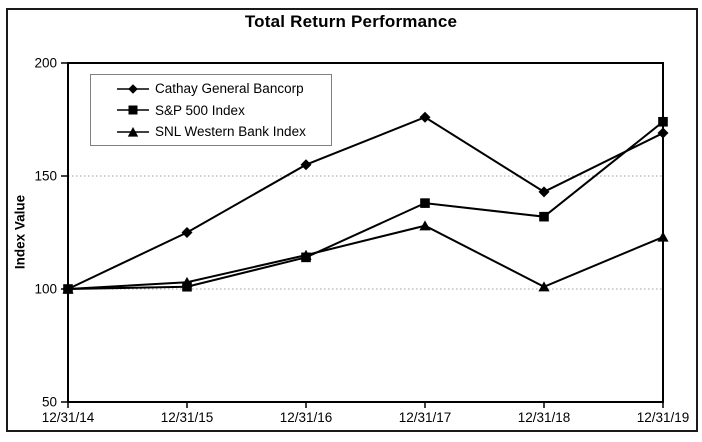  I want to click on square-marker-icon, so click(133, 110).